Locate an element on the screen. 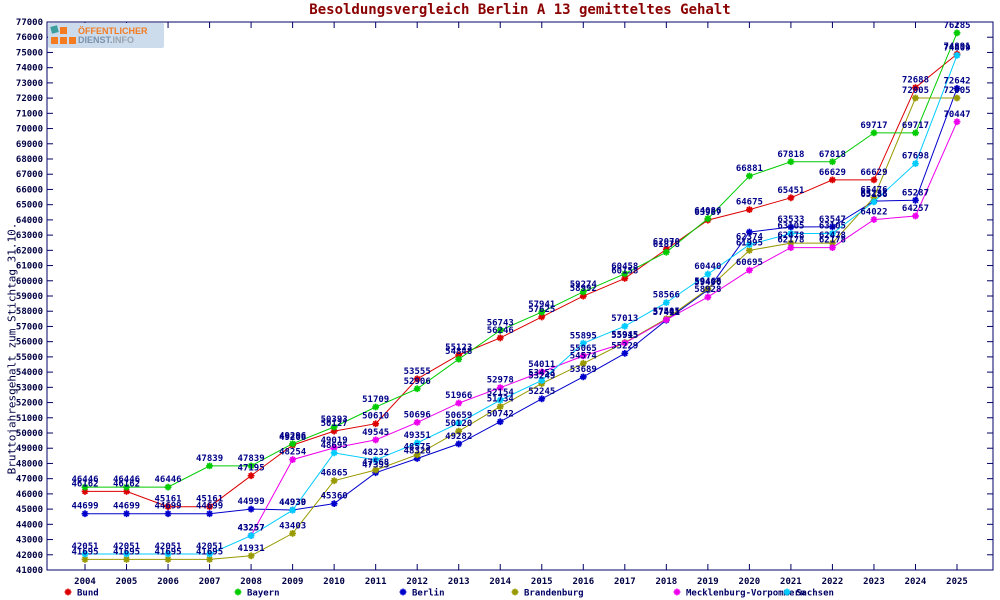 Image resolution: width=1000 pixels, height=600 pixels. x-tick-label: 2009 is located at coordinates (293, 582).